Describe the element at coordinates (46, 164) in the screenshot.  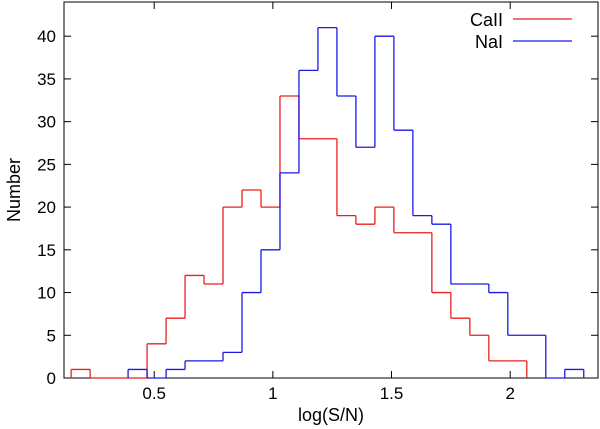
I see `y-tick-label: 25` at that location.